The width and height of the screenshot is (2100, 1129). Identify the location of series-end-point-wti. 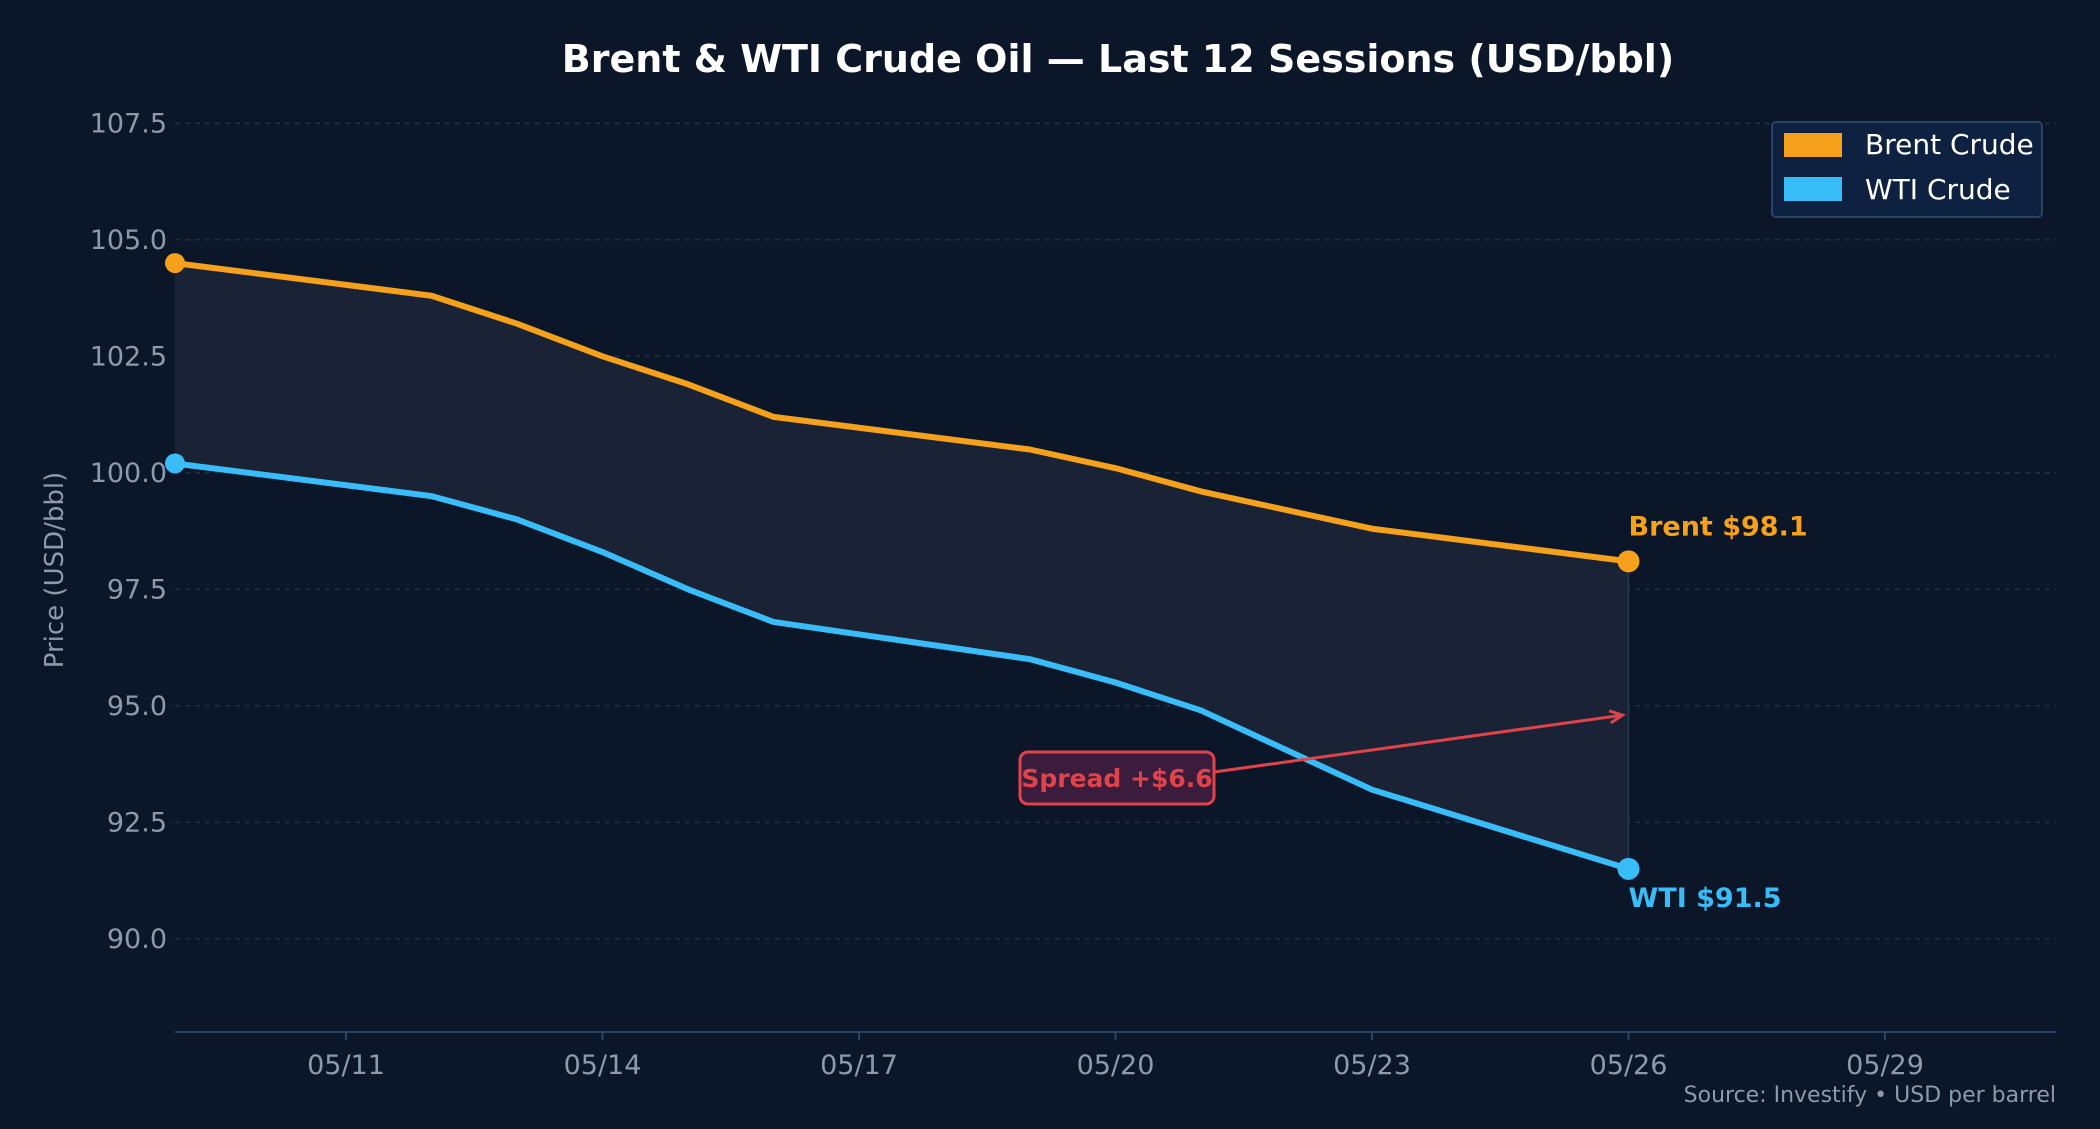
(1628, 868).